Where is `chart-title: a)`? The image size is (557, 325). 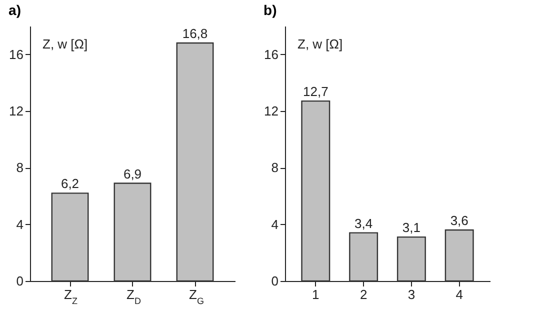
chart-title: a) is located at coordinates (14, 10).